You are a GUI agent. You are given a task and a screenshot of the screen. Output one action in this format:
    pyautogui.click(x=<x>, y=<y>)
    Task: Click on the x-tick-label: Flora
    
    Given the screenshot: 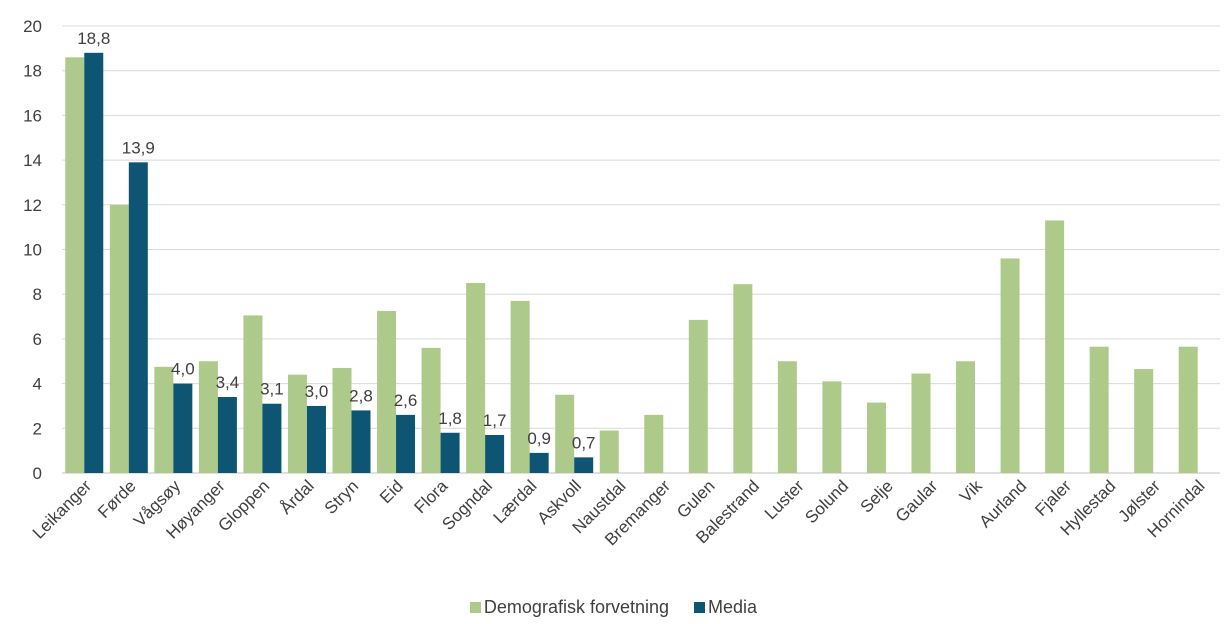 What is the action you would take?
    pyautogui.click(x=431, y=496)
    